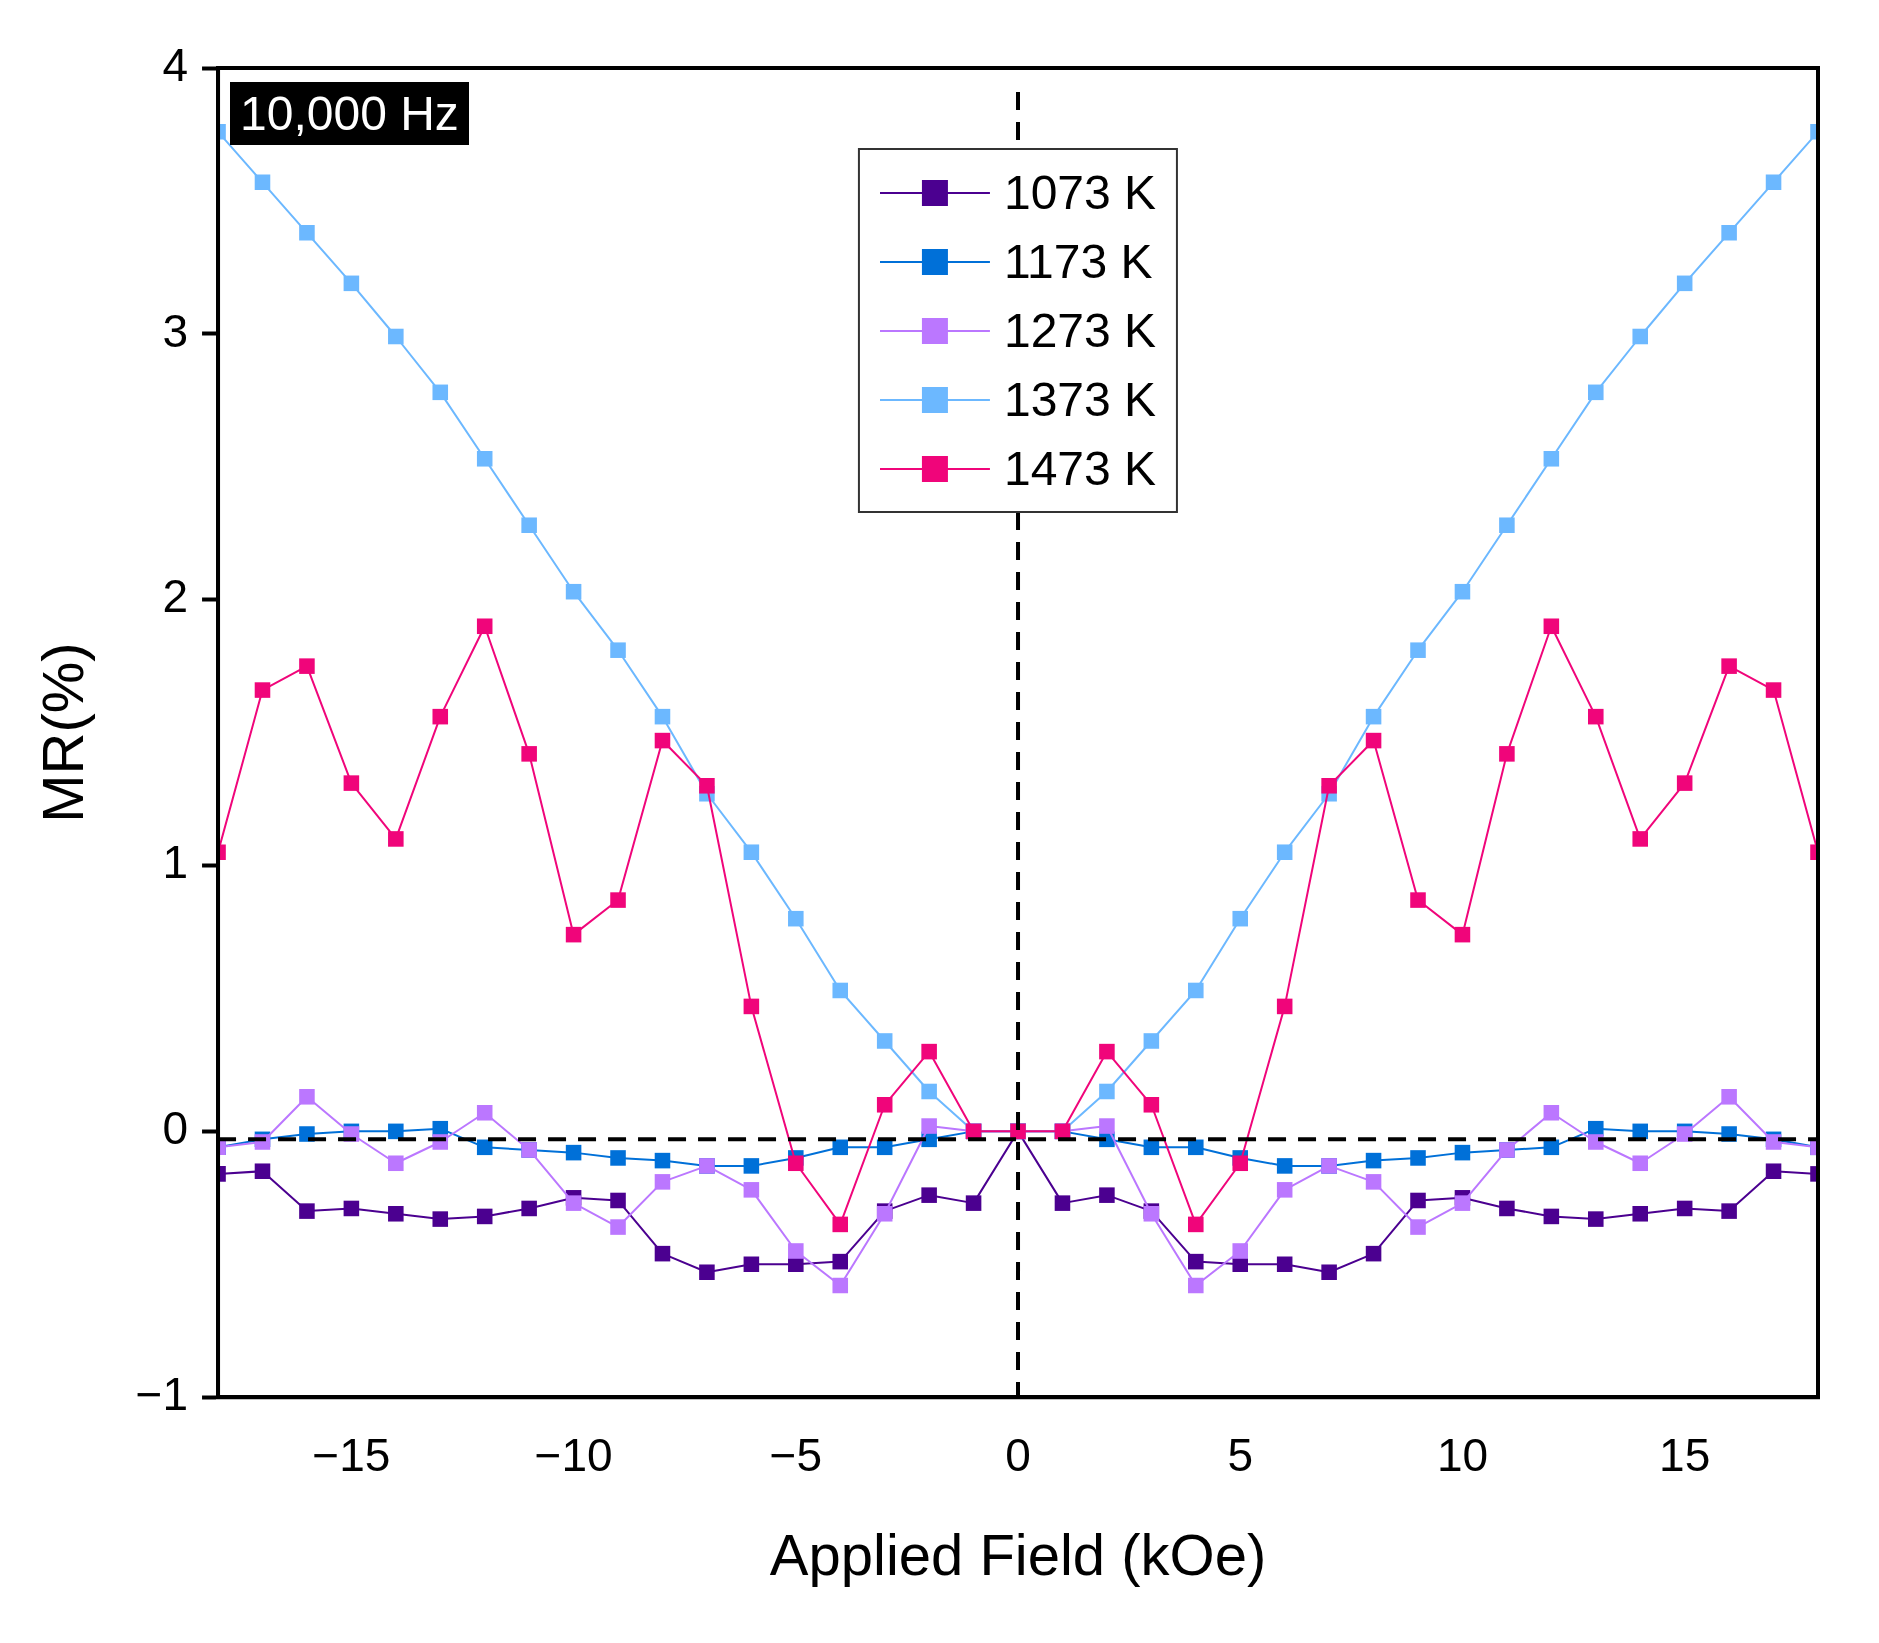 This screenshot has width=1879, height=1643. Describe the element at coordinates (796, 1455) in the screenshot. I see `x-tick-label: −5` at that location.